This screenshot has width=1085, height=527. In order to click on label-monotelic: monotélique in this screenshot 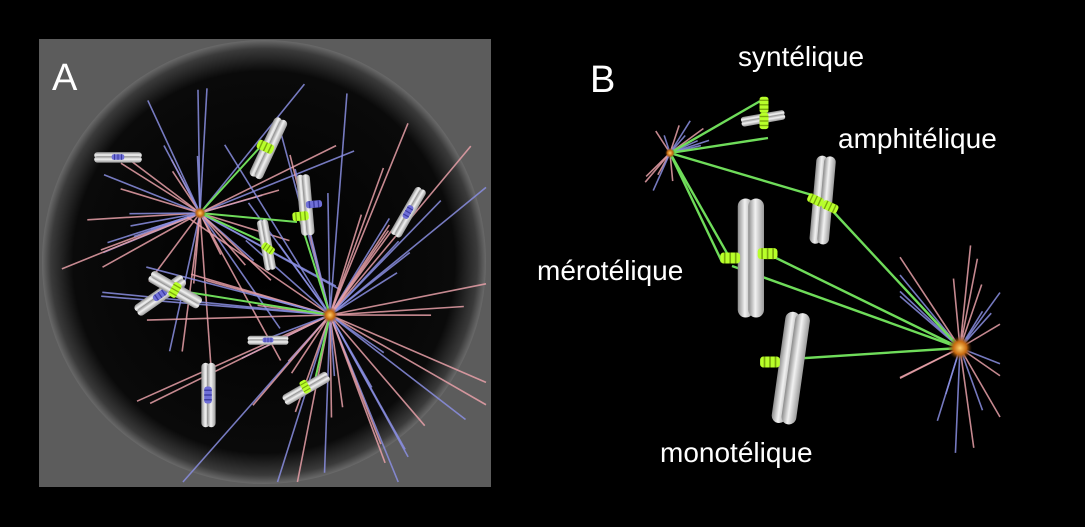, I will do `click(736, 452)`.